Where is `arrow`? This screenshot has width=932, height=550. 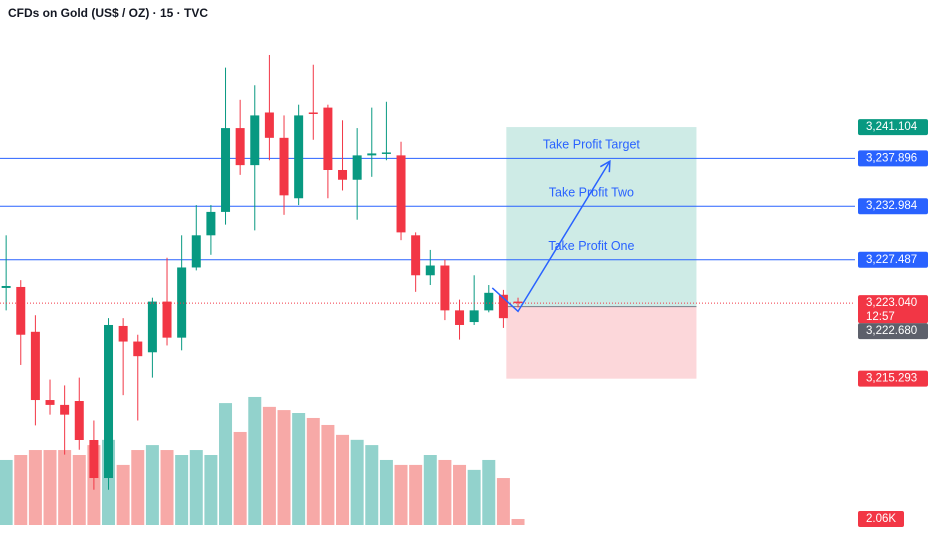
arrow is located at coordinates (551, 236).